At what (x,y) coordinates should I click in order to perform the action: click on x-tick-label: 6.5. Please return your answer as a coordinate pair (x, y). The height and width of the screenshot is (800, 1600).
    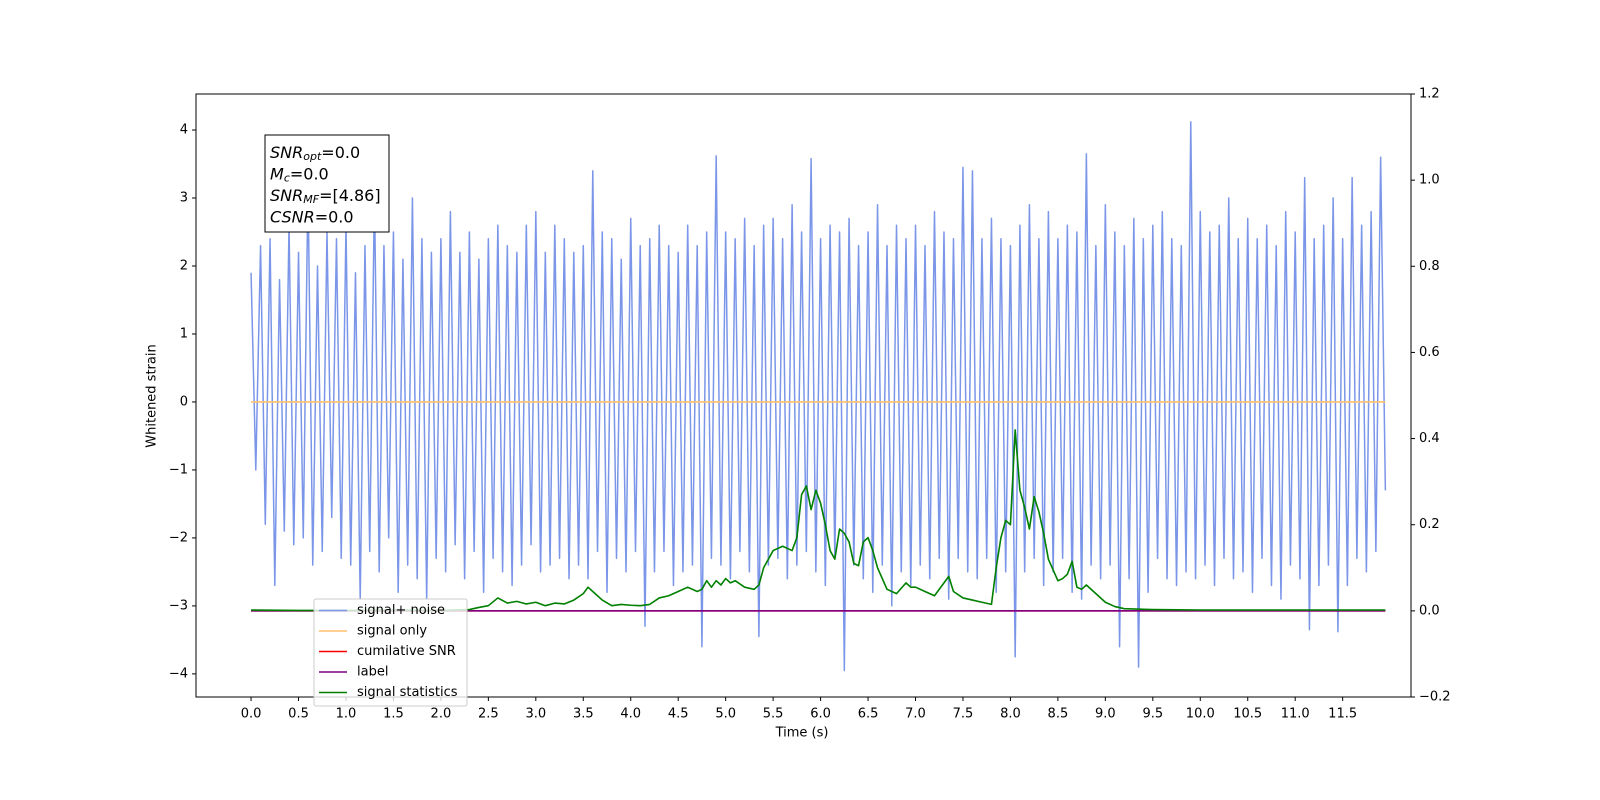
    Looking at the image, I should click on (868, 714).